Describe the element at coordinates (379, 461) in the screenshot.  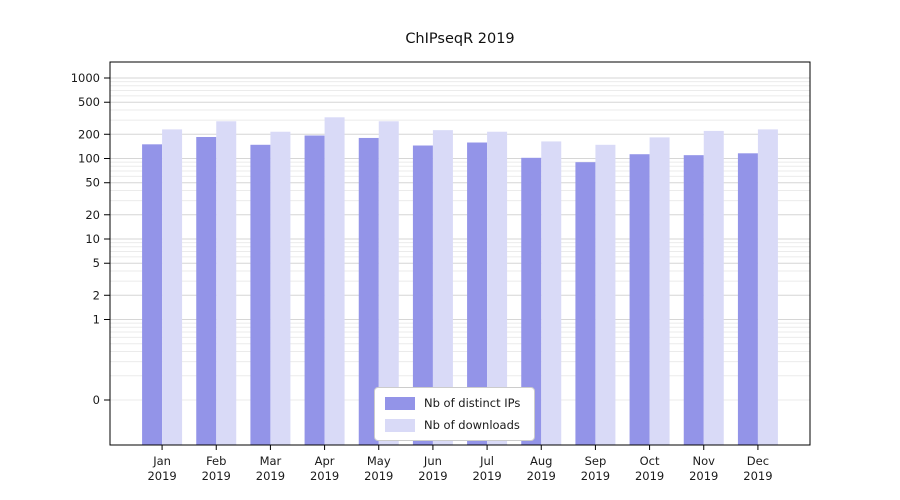
I see `x-tick-month: May` at that location.